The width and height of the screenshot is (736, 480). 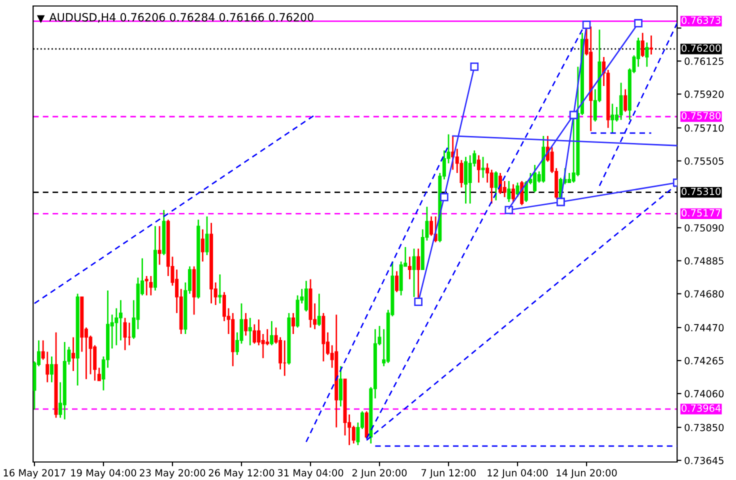 I want to click on ref-line-label: 0.75177, so click(x=701, y=213).